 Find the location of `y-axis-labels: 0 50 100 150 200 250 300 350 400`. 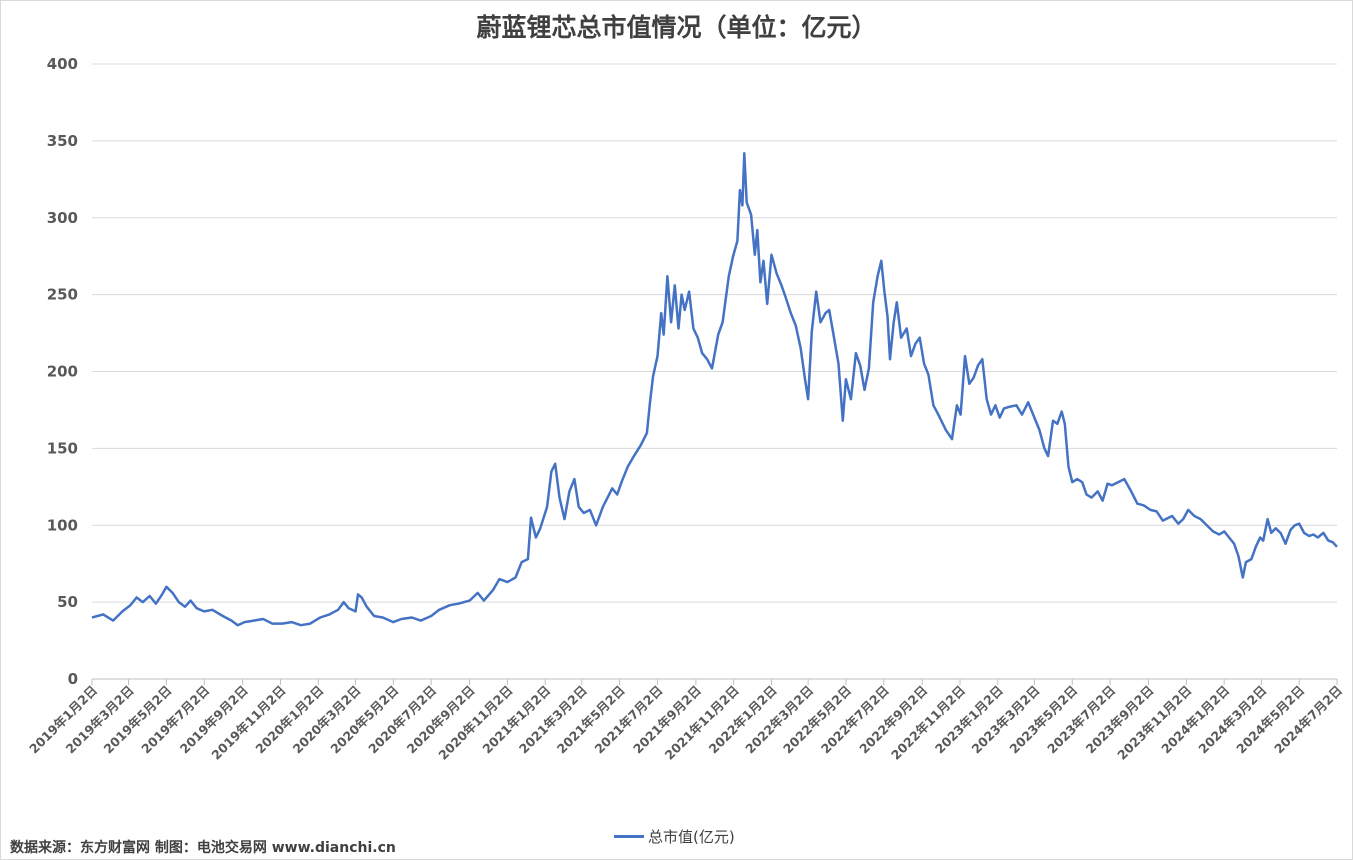

y-axis-labels: 0 50 100 150 200 250 300 350 400 is located at coordinates (62, 371).